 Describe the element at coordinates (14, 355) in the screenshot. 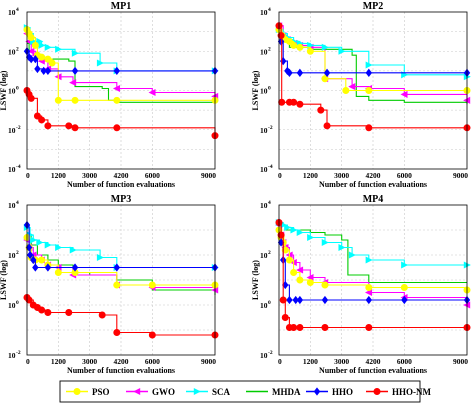

I see `y-tick-label: 10 -2` at that location.